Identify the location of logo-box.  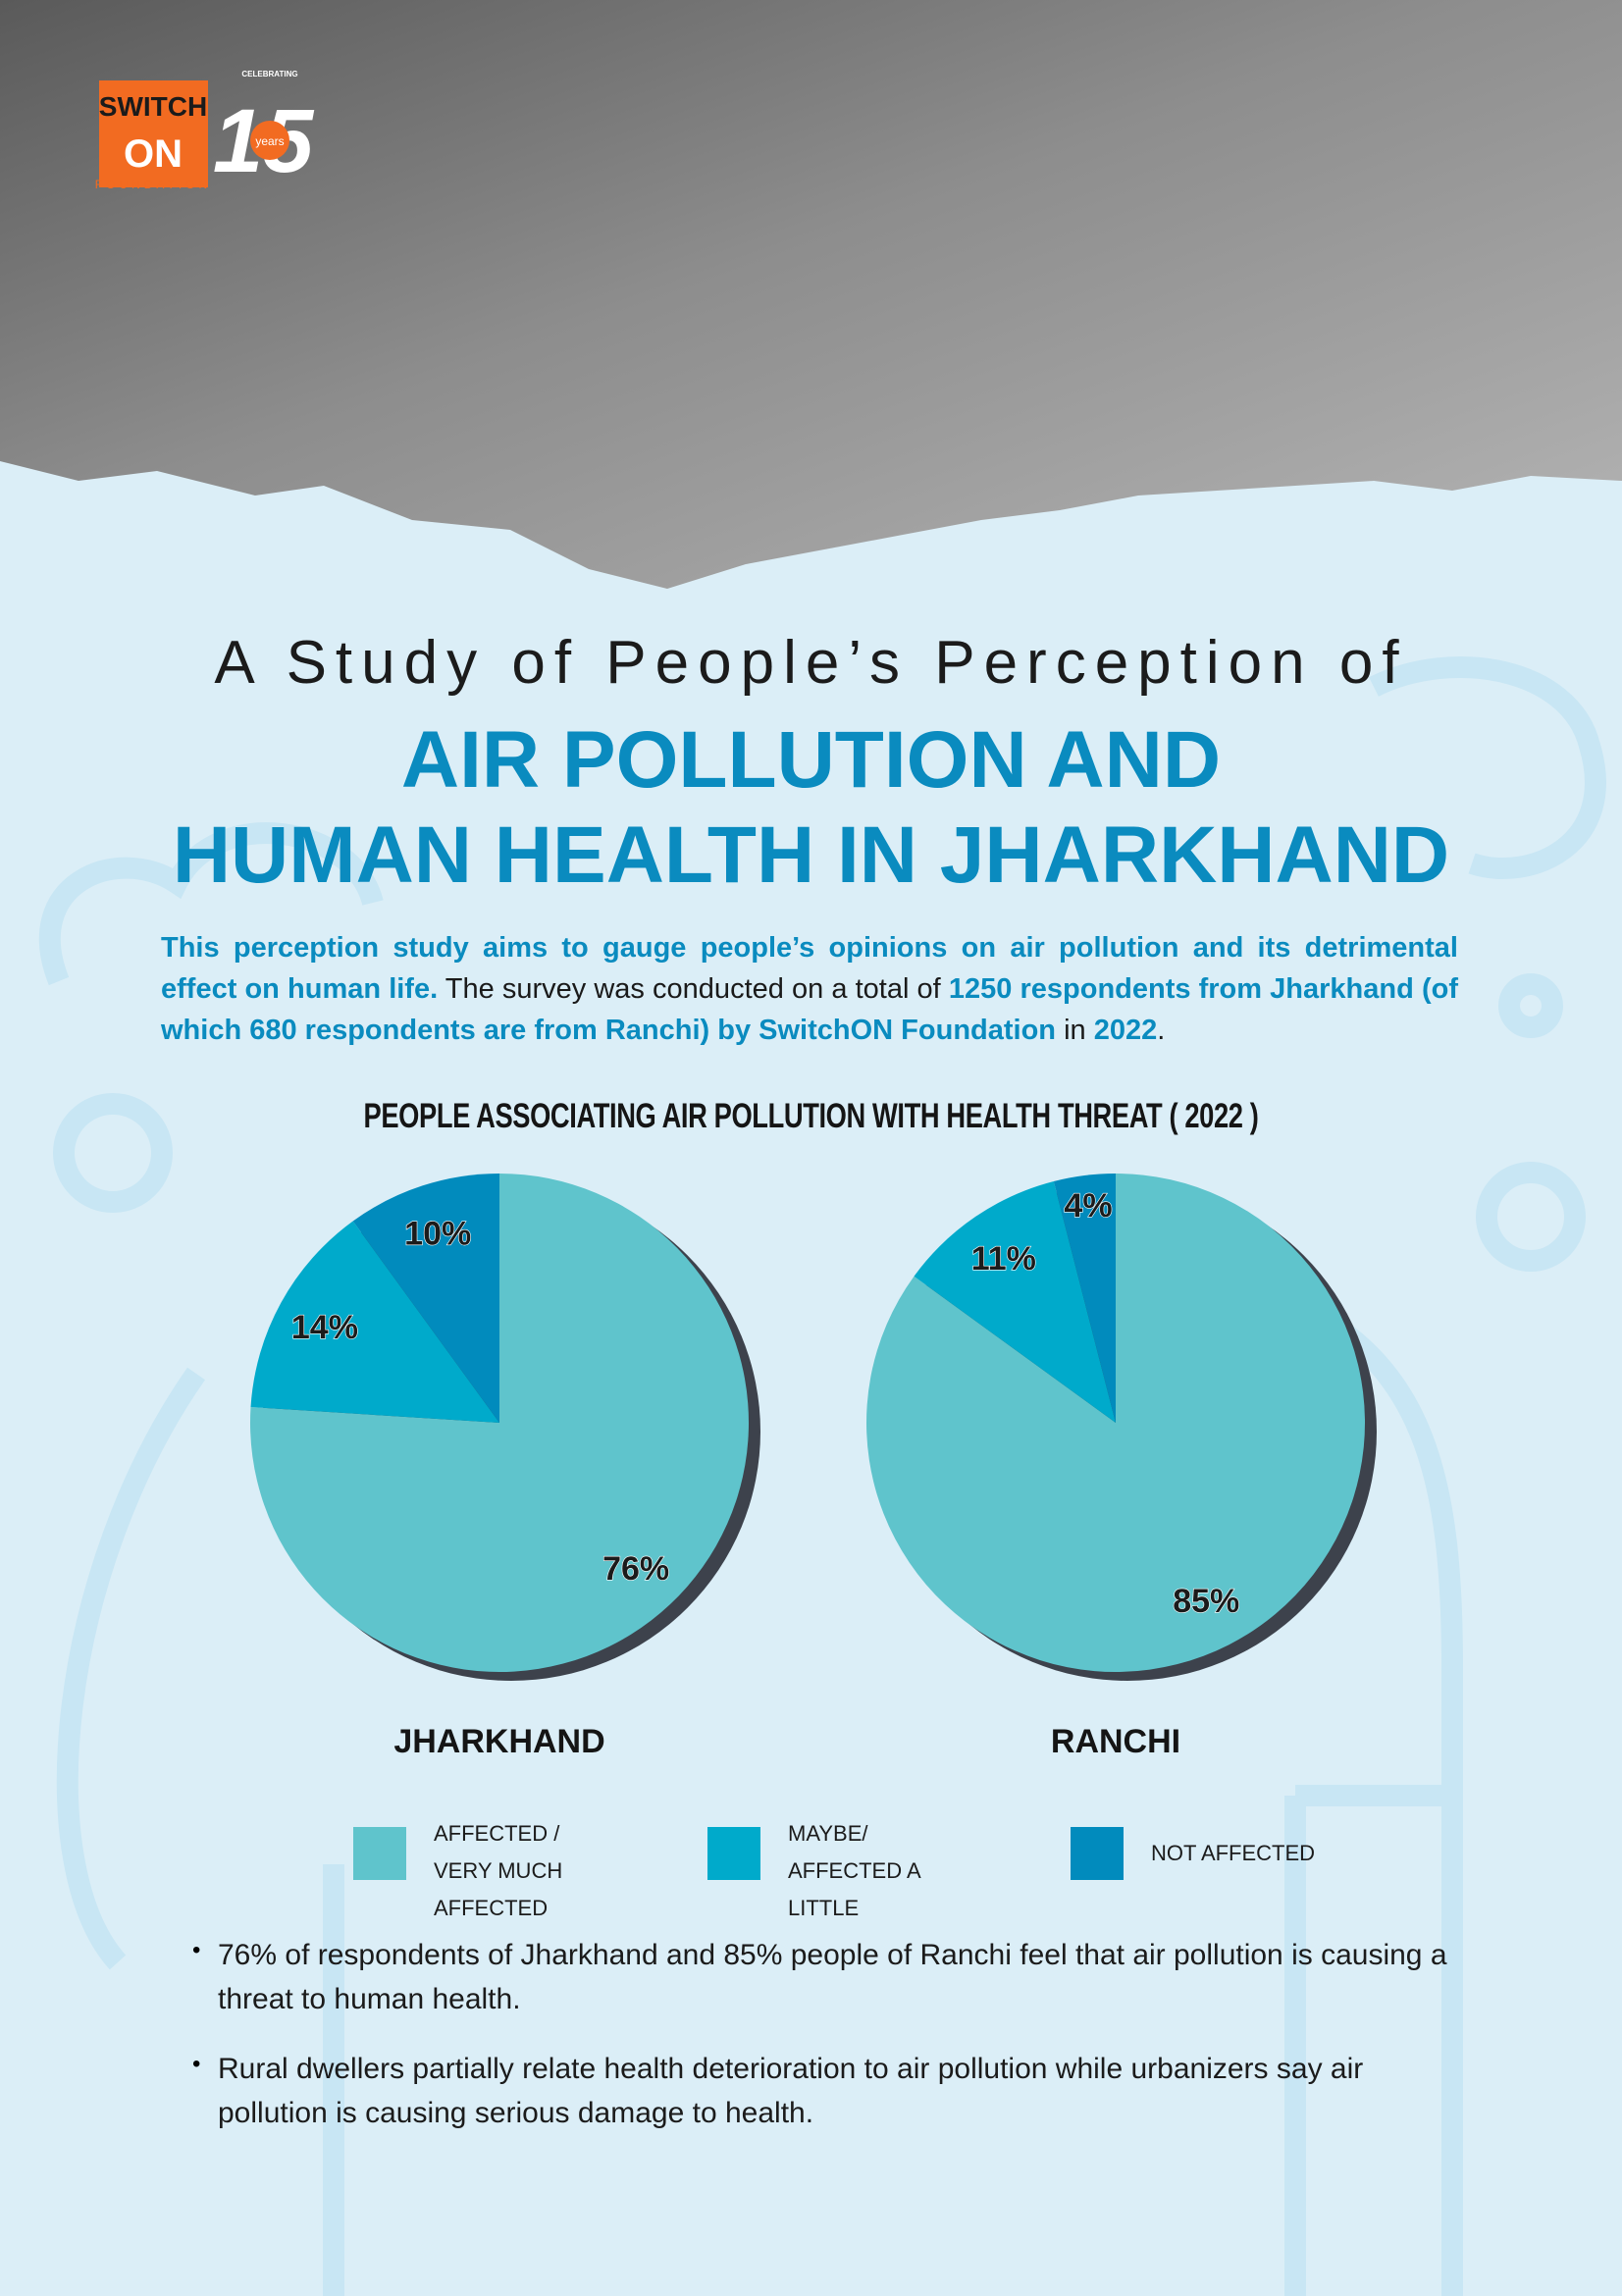
(153, 133).